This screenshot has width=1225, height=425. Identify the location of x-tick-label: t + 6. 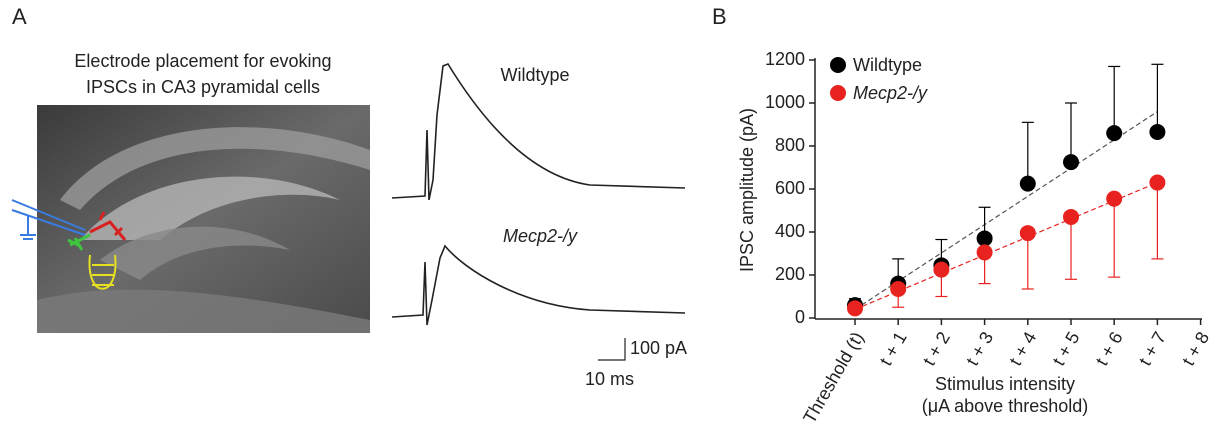
(1109, 348).